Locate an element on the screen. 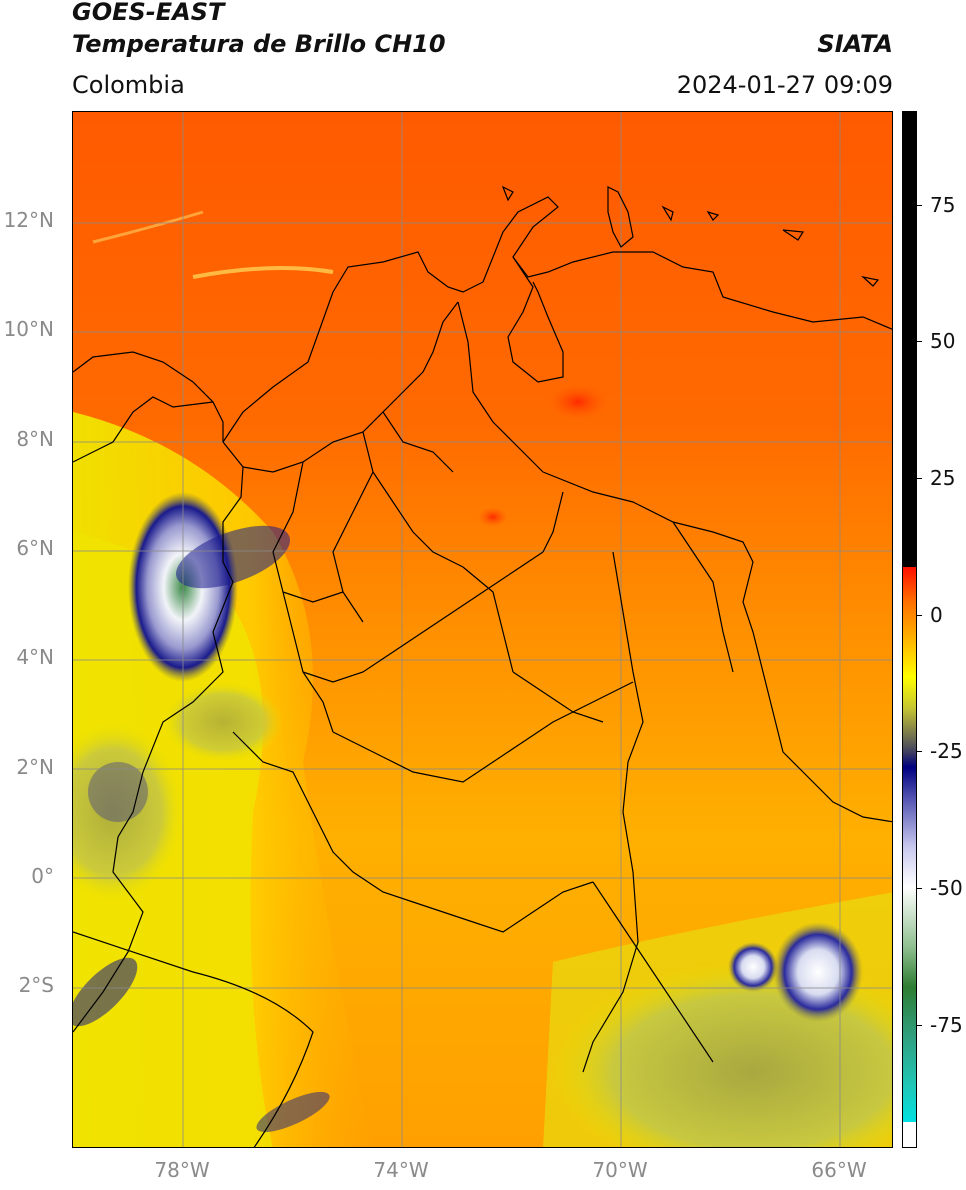 This screenshot has height=1190, width=966. lat-label-12n: 12°N is located at coordinates (28, 220).